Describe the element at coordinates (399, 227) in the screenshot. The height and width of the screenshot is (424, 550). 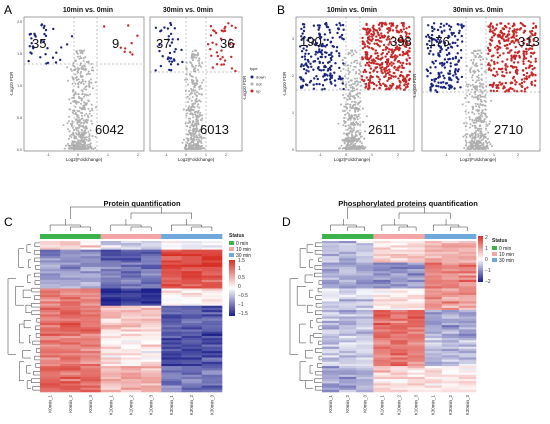
I see `dendrogram-branch` at that location.